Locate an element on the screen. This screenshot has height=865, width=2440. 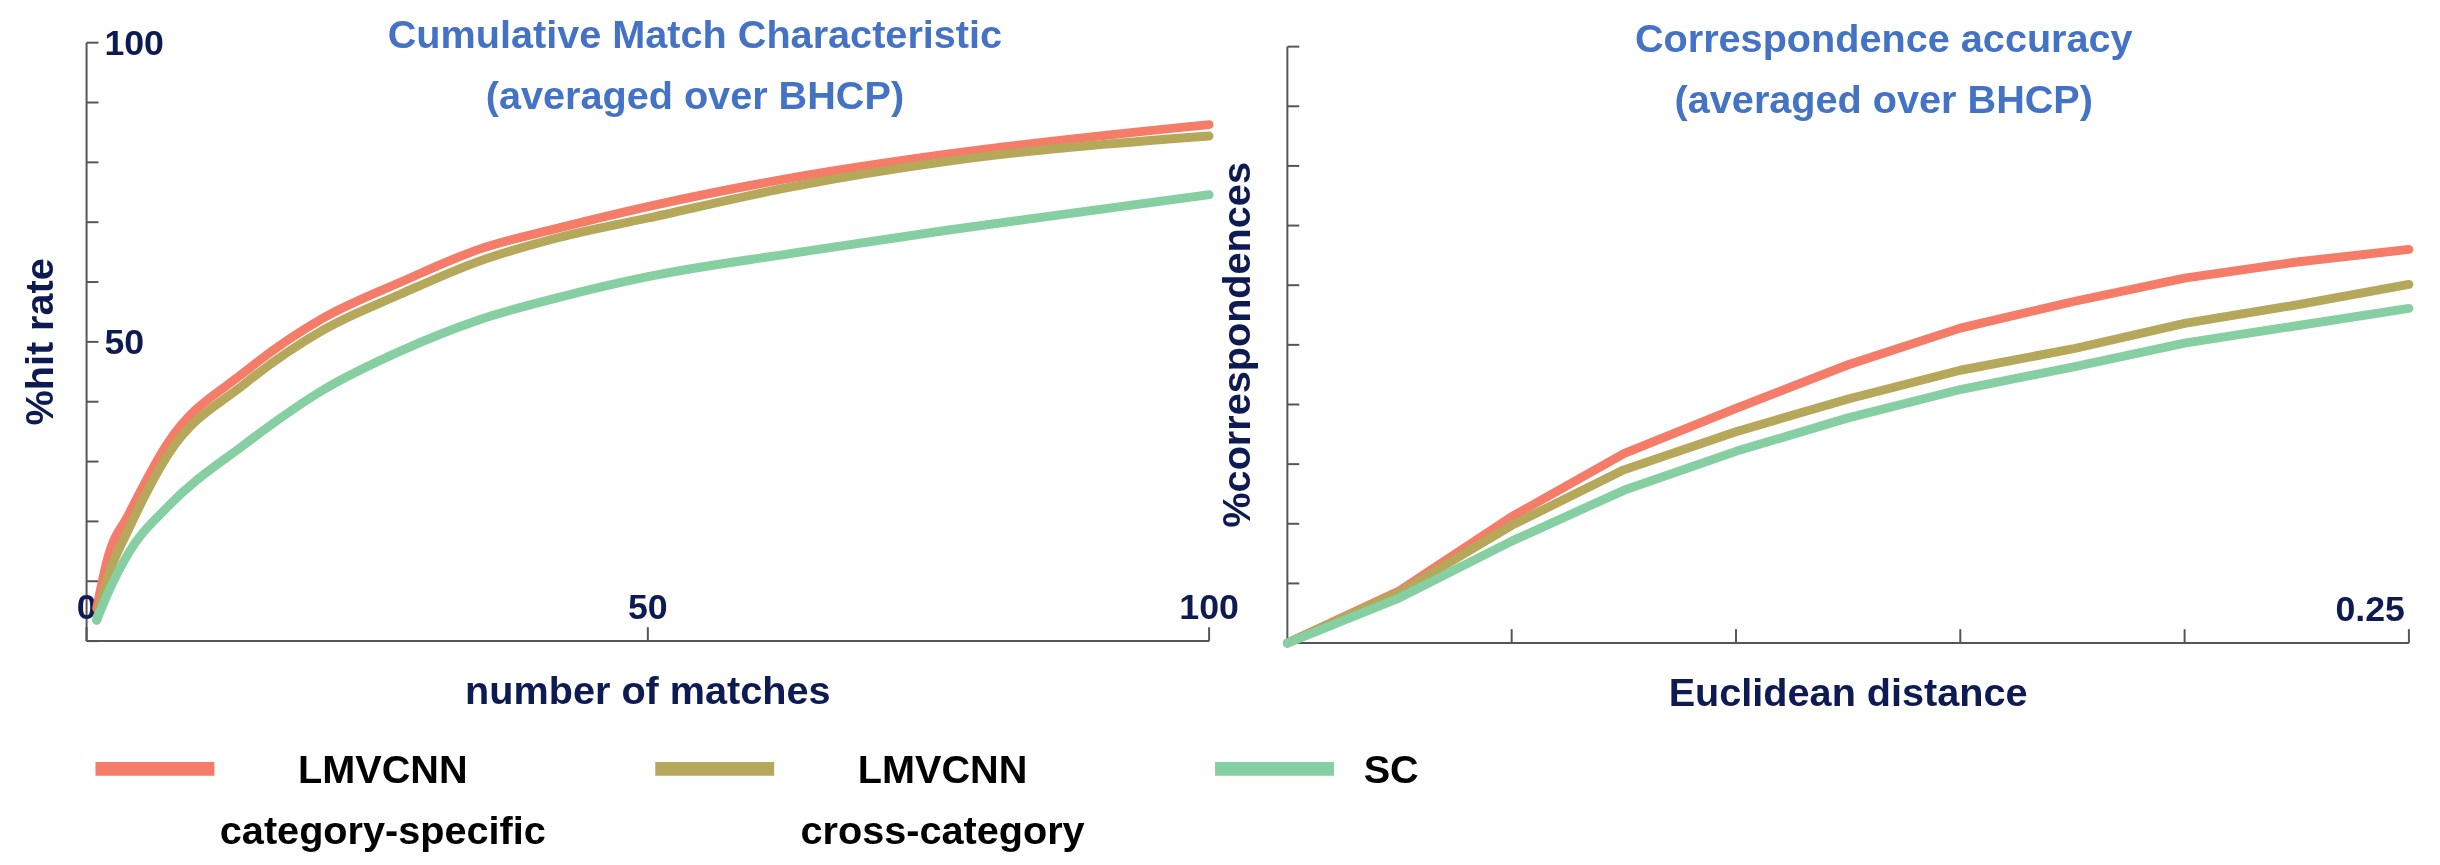
legend-label: LMVCNN category-specific is located at coordinates (382, 799).